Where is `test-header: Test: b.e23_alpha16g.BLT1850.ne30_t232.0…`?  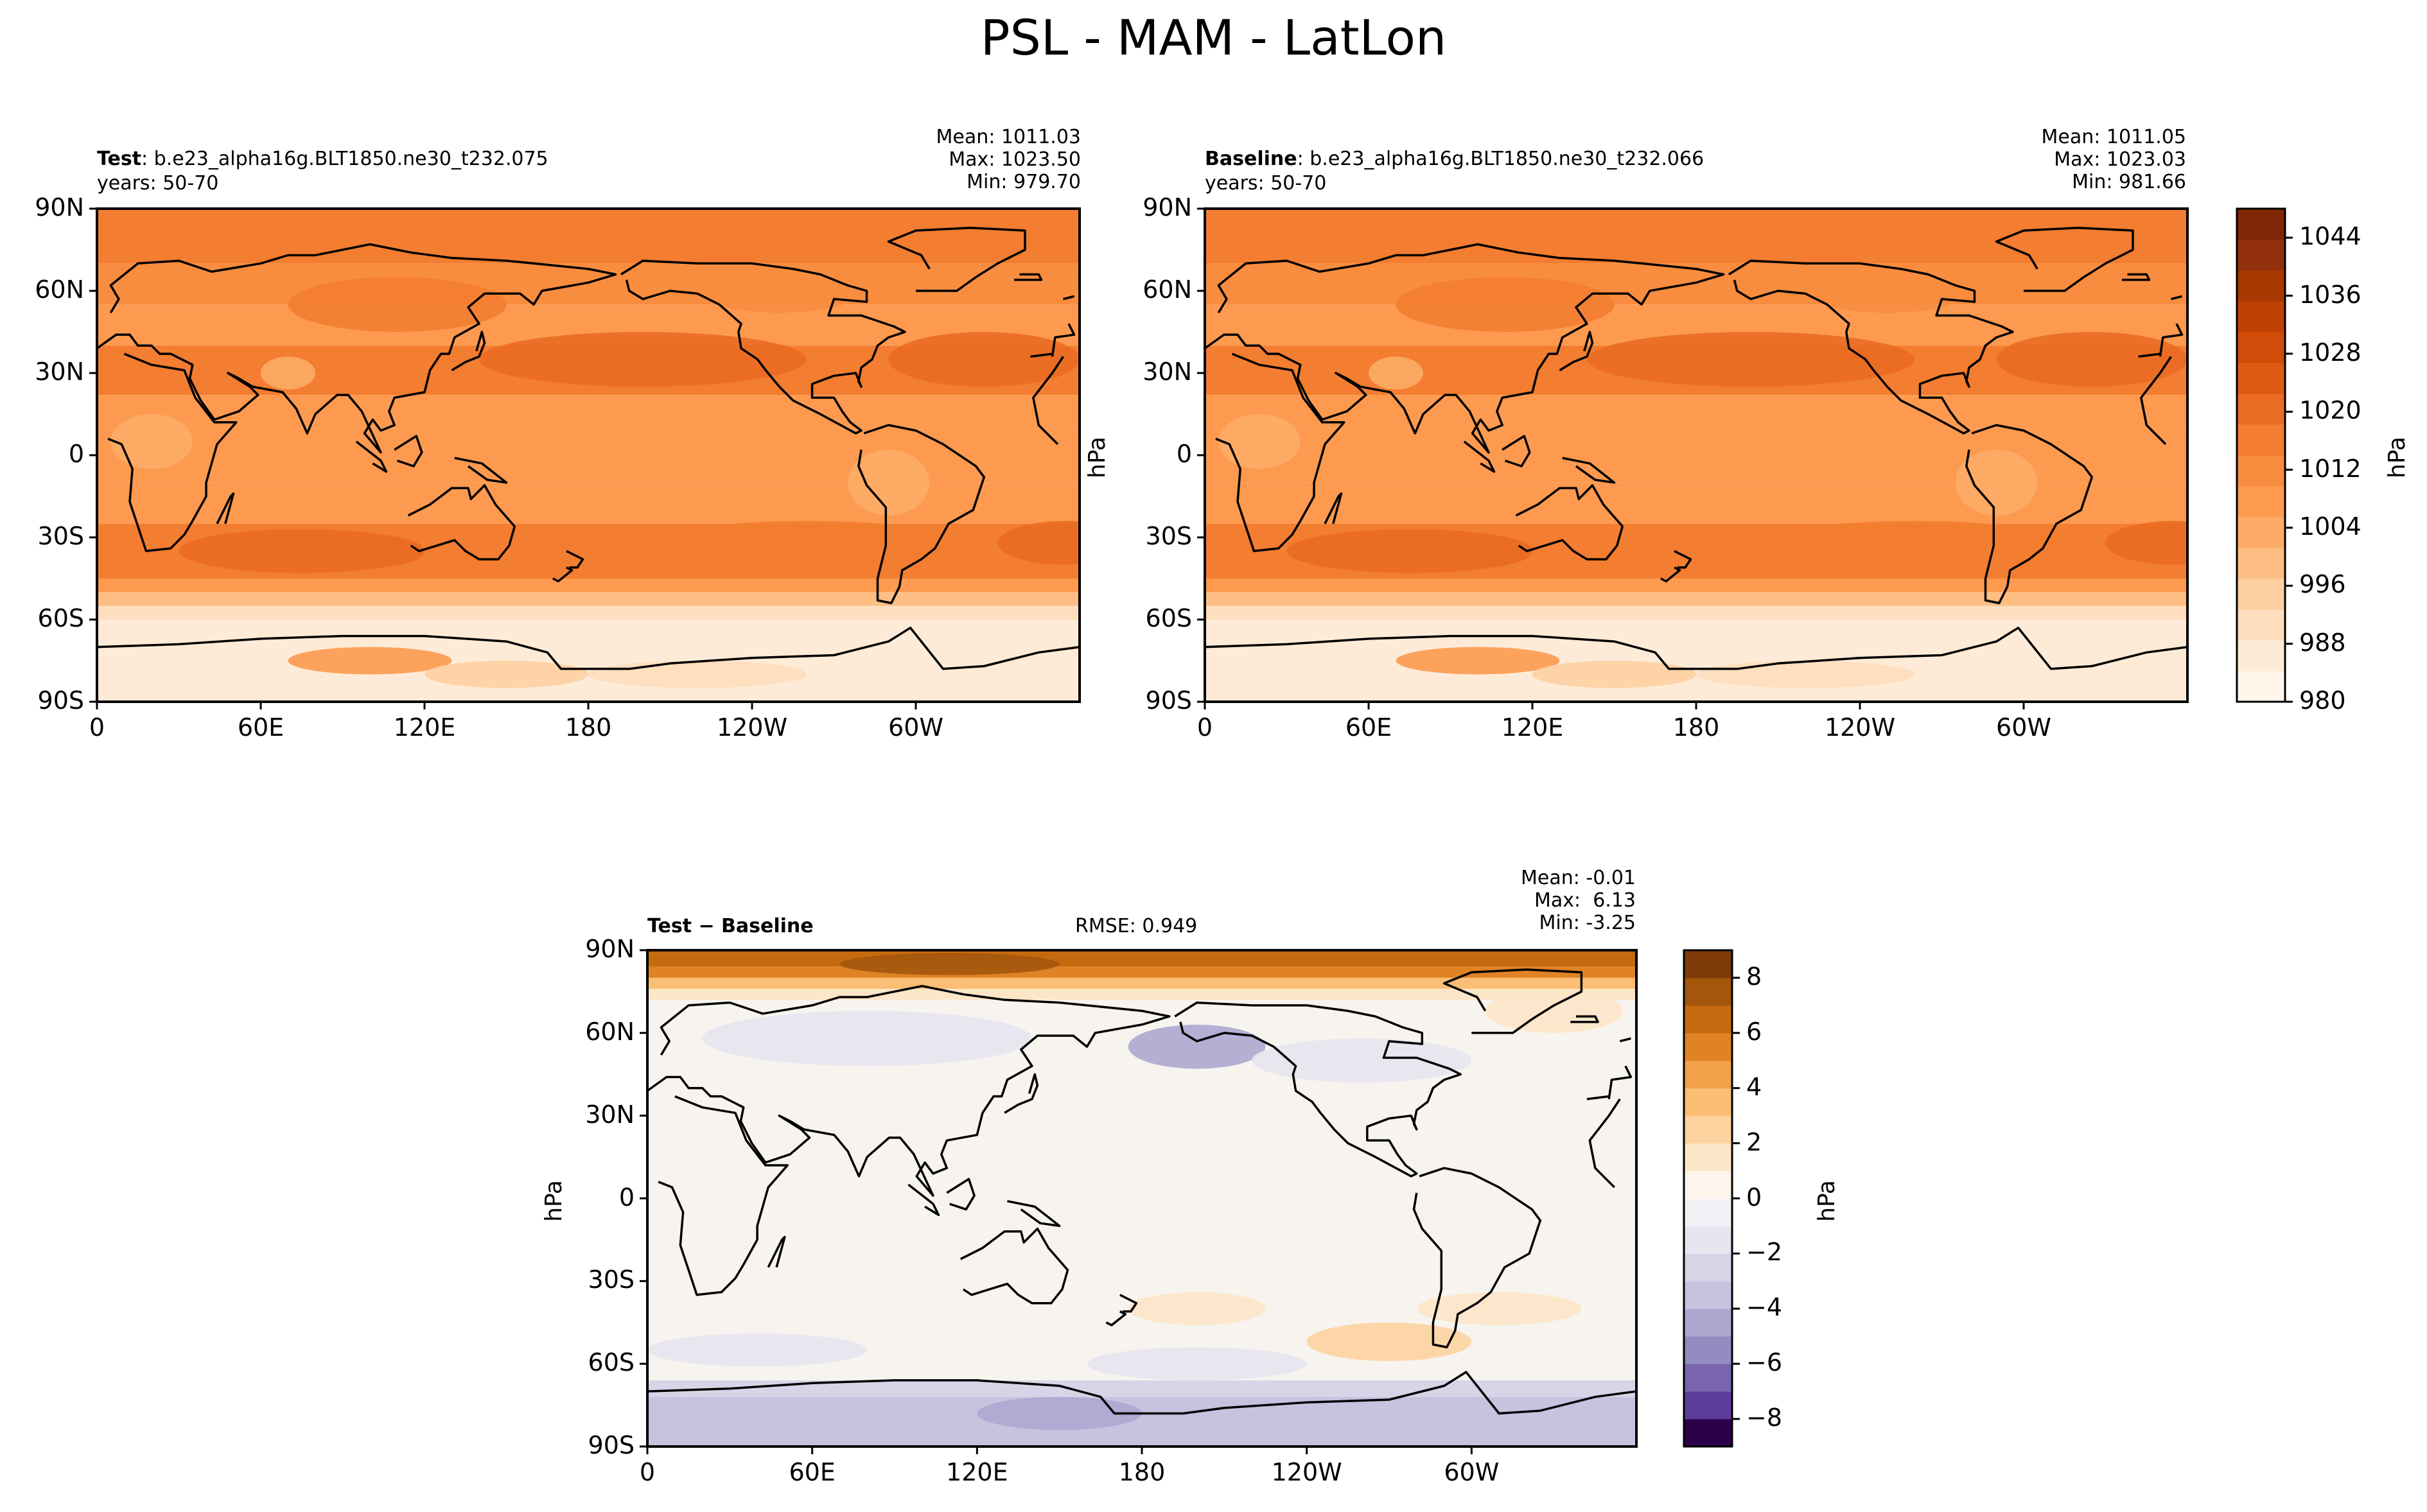
test-header: Test: b.e23_alpha16g.BLT1850.ne30_t232.0… is located at coordinates (322, 159).